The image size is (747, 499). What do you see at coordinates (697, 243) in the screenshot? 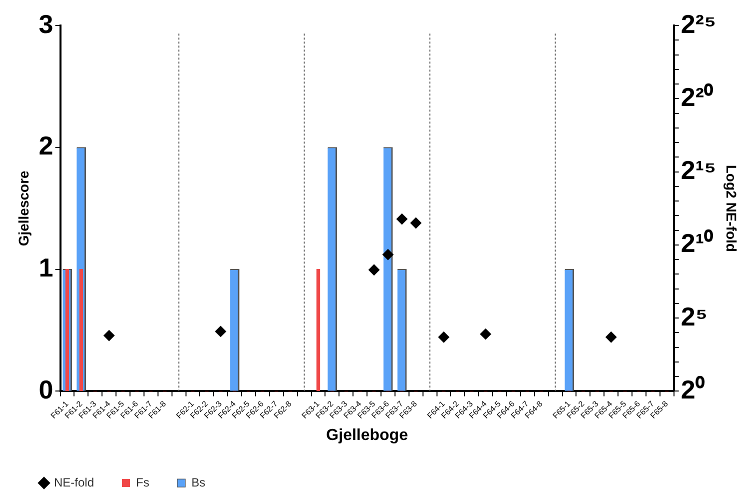
I see `y2-tick-label: 2¹⁰` at bounding box center [697, 243].